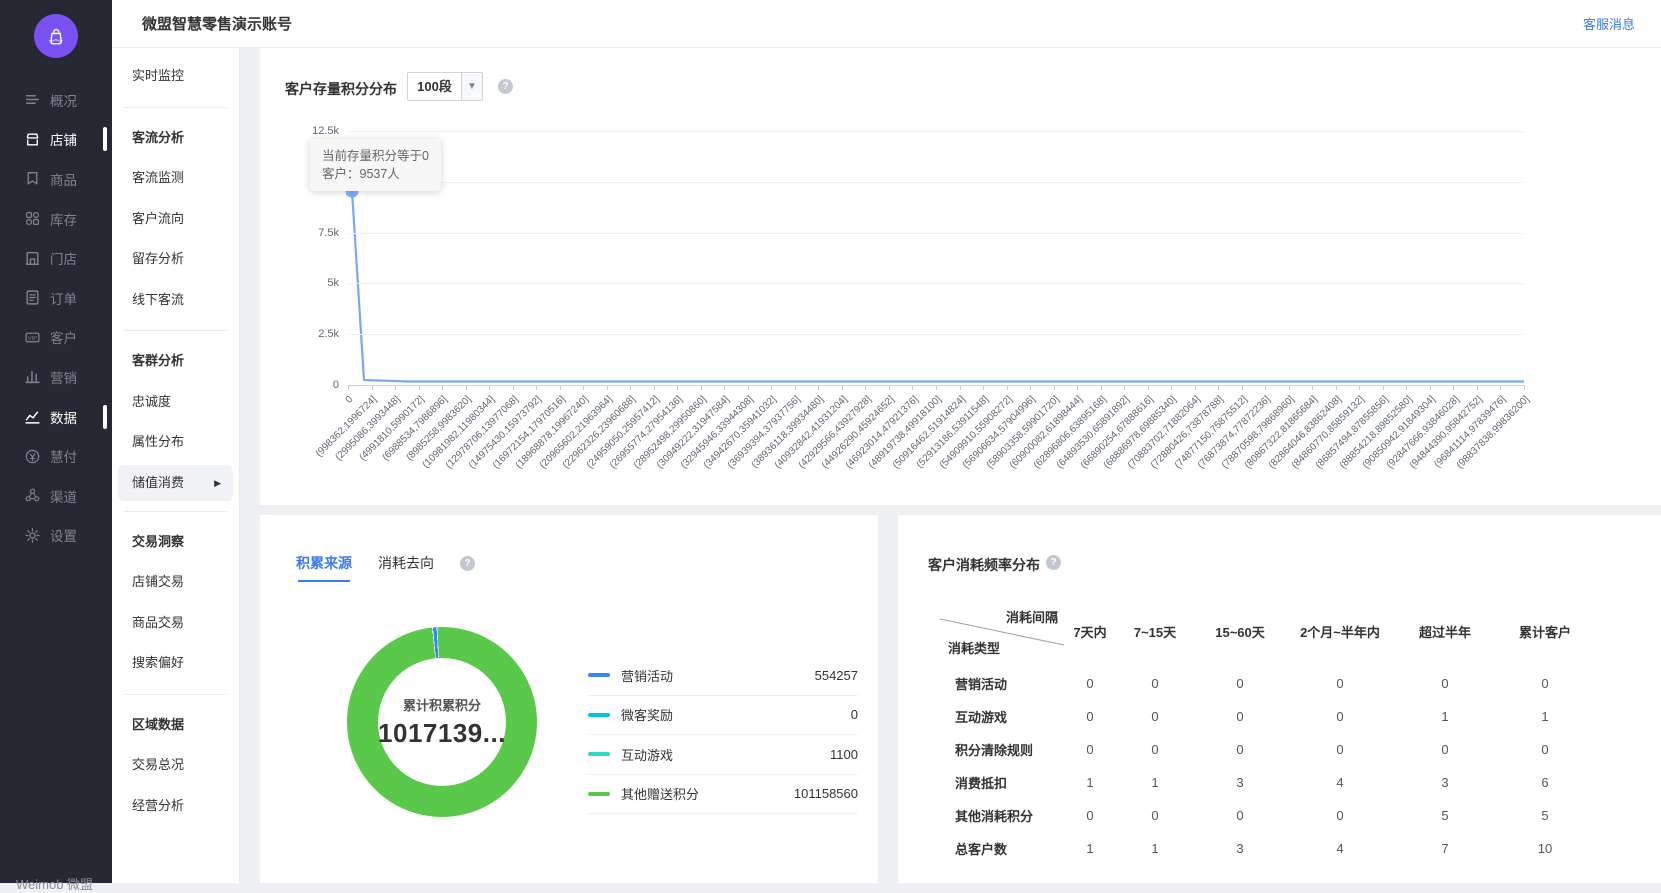  What do you see at coordinates (994, 750) in the screenshot?
I see `table-row-label: 积分清除规则` at bounding box center [994, 750].